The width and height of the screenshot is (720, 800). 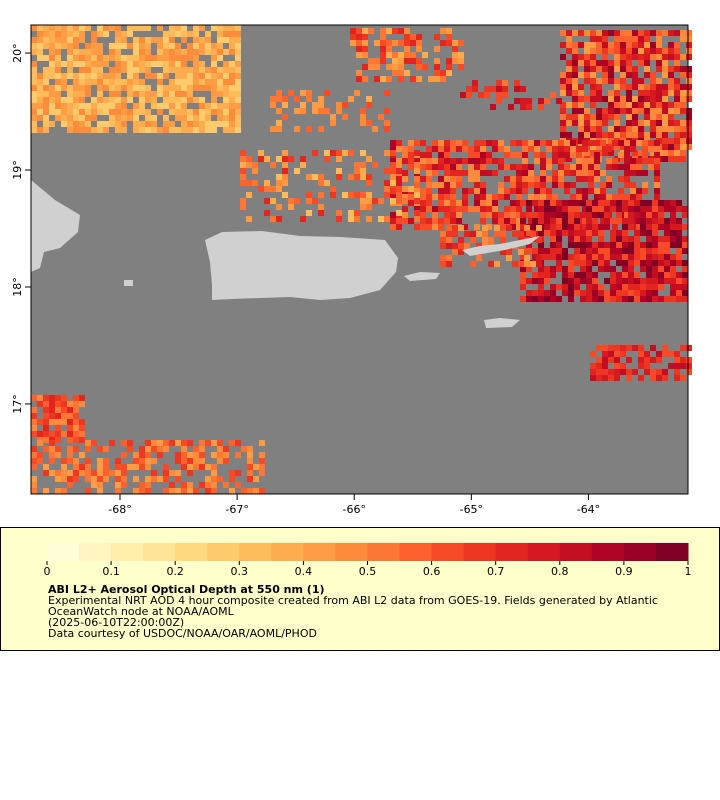 What do you see at coordinates (127, 552) in the screenshot?
I see `colorbar-swatch` at bounding box center [127, 552].